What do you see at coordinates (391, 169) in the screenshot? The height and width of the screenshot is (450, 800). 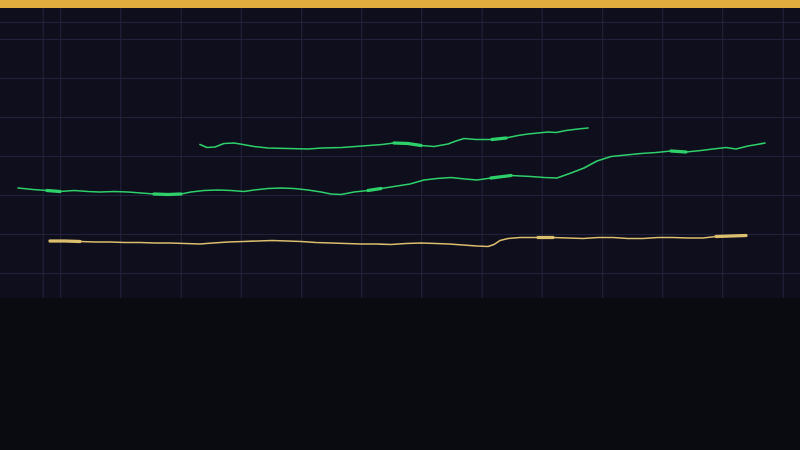 I see `green-line-middle` at bounding box center [391, 169].